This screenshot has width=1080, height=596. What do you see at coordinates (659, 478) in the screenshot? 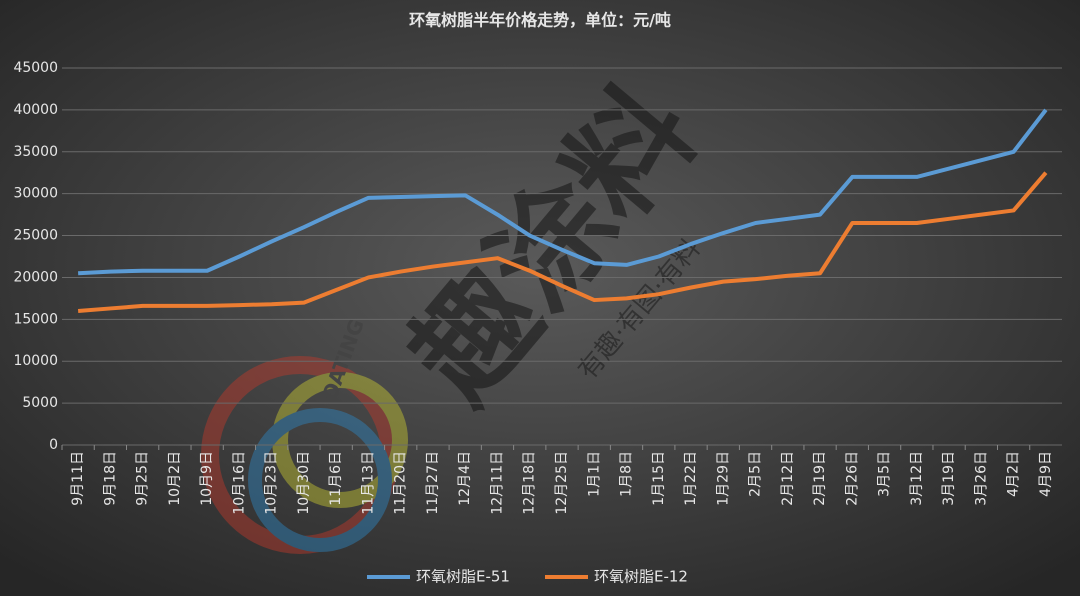
I see `x-tick-label: 1月15日` at bounding box center [659, 478].